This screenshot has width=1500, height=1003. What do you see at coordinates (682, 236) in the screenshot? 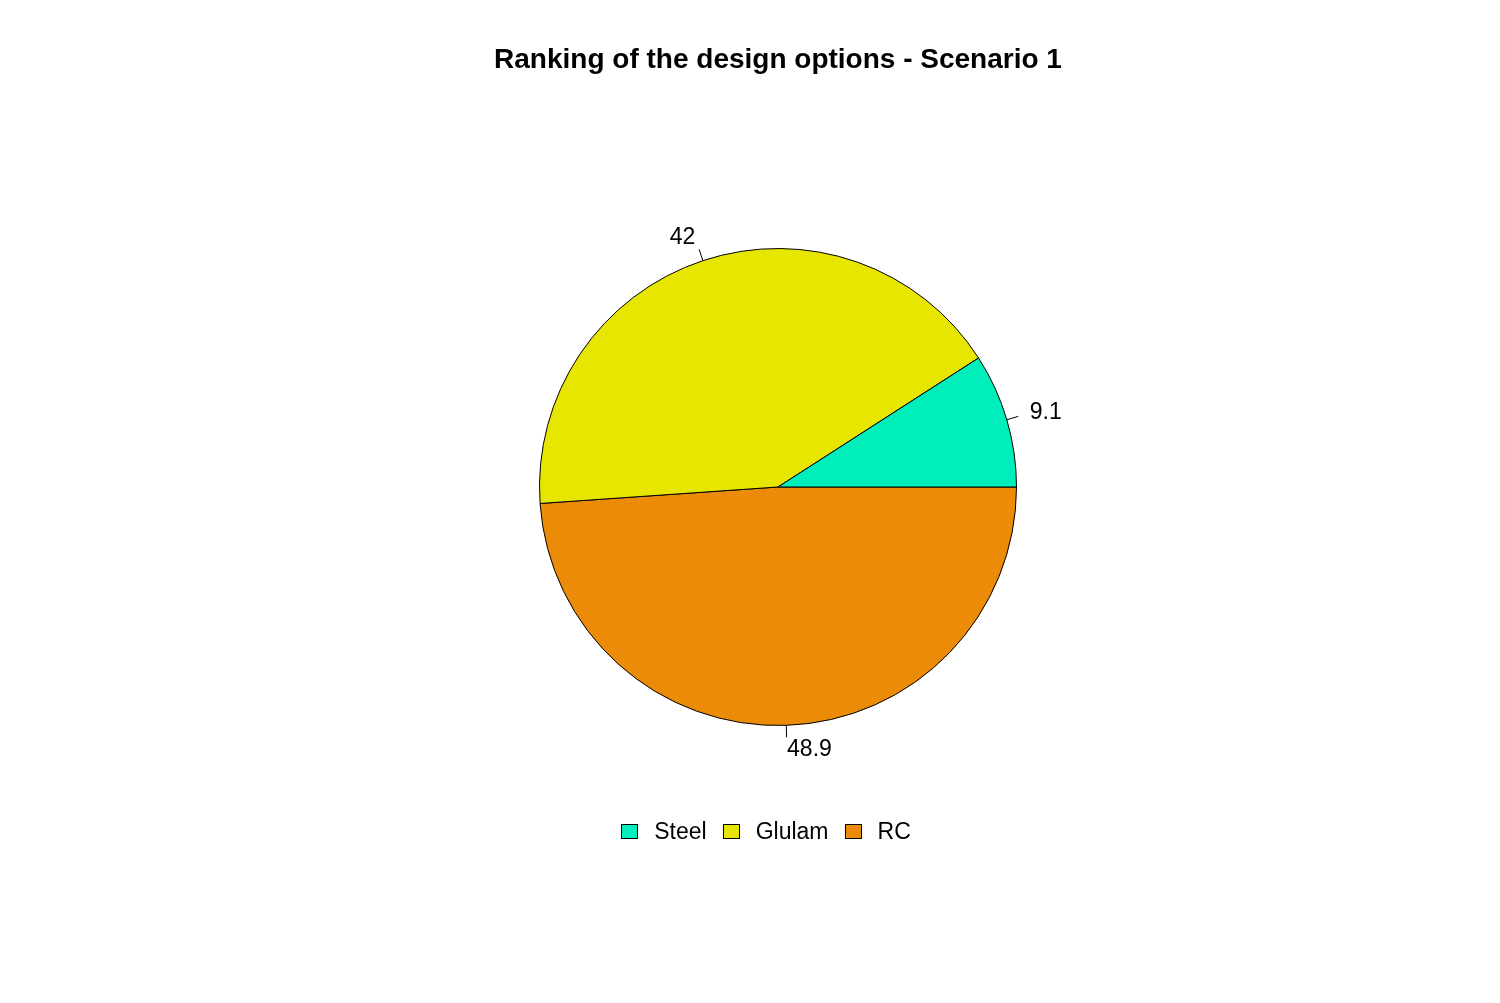
I see `data-label: 42` at bounding box center [682, 236].